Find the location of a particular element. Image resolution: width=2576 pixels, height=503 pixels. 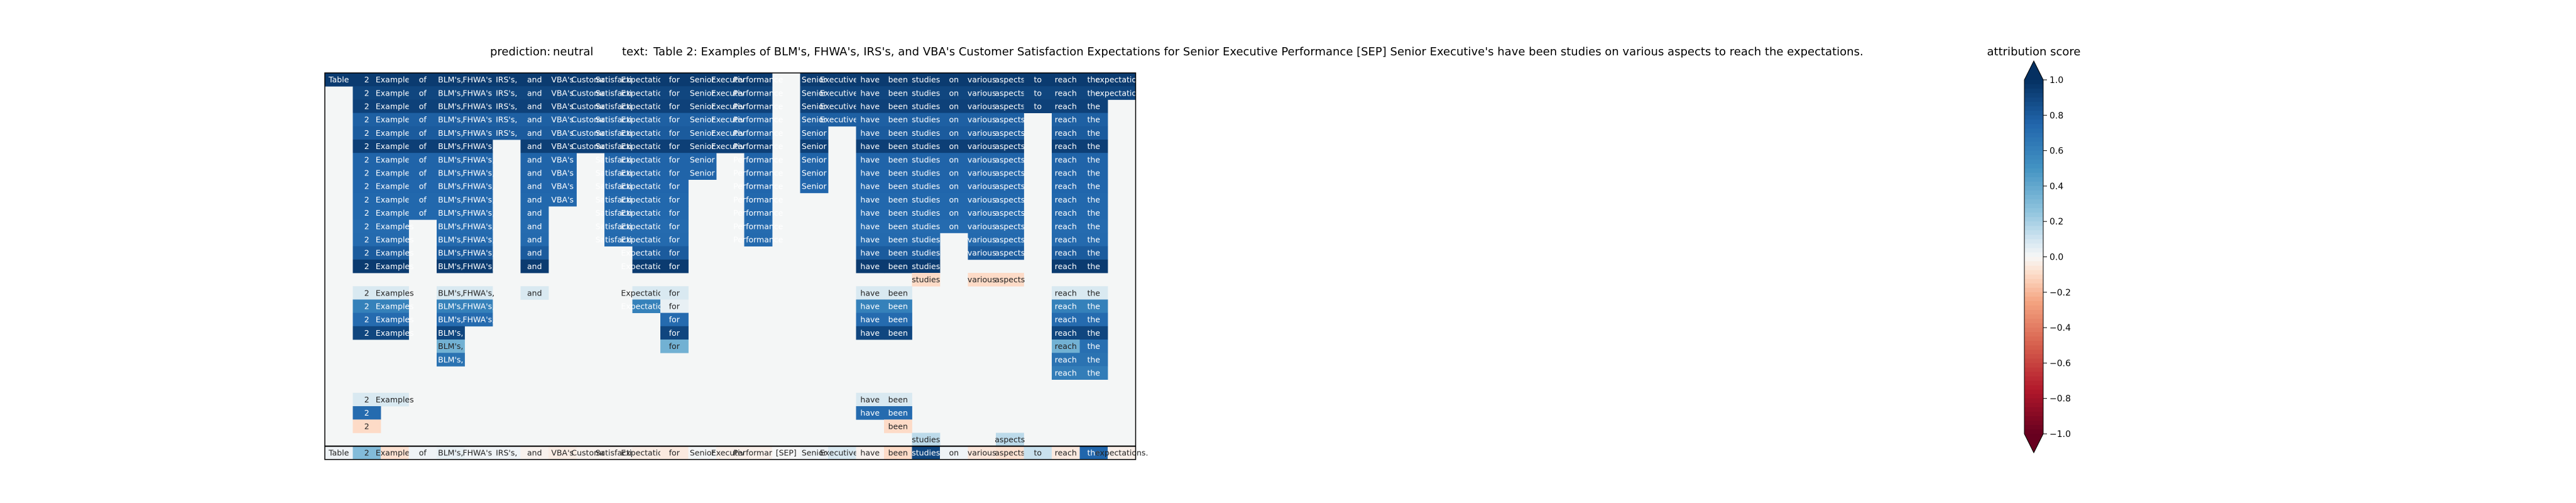

cell-token-label: Performance is located at coordinates (758, 200).